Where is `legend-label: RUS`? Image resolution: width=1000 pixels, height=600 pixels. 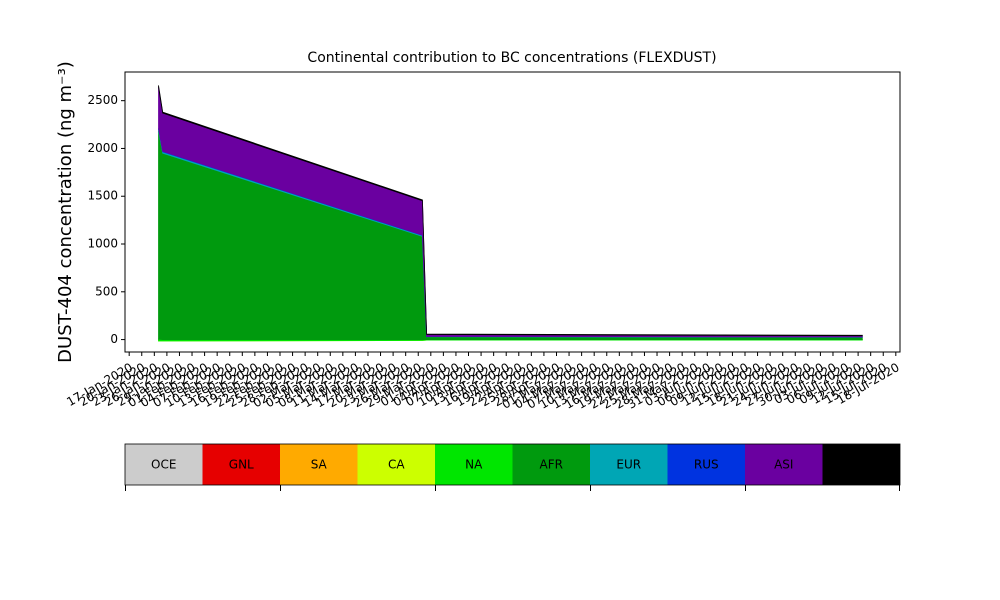 legend-label: RUS is located at coordinates (706, 465).